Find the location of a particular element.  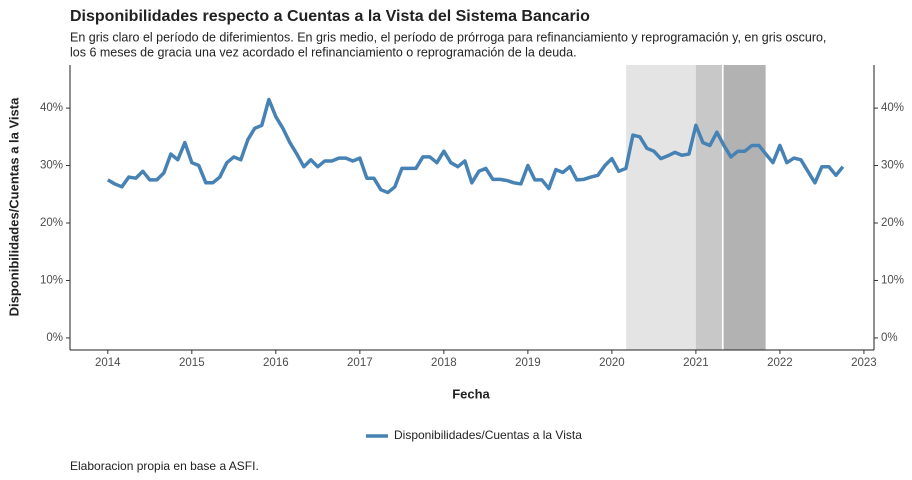

x-tick-label: 2014 is located at coordinates (108, 363).